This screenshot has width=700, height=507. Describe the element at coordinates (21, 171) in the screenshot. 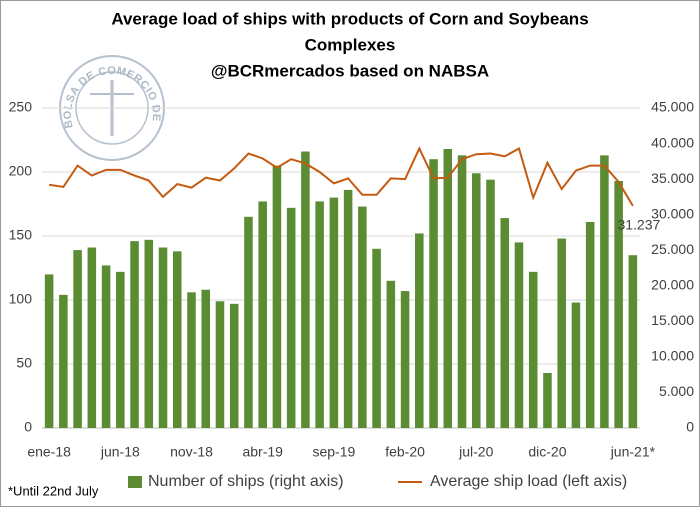

I see `y-tick-label: 200` at that location.